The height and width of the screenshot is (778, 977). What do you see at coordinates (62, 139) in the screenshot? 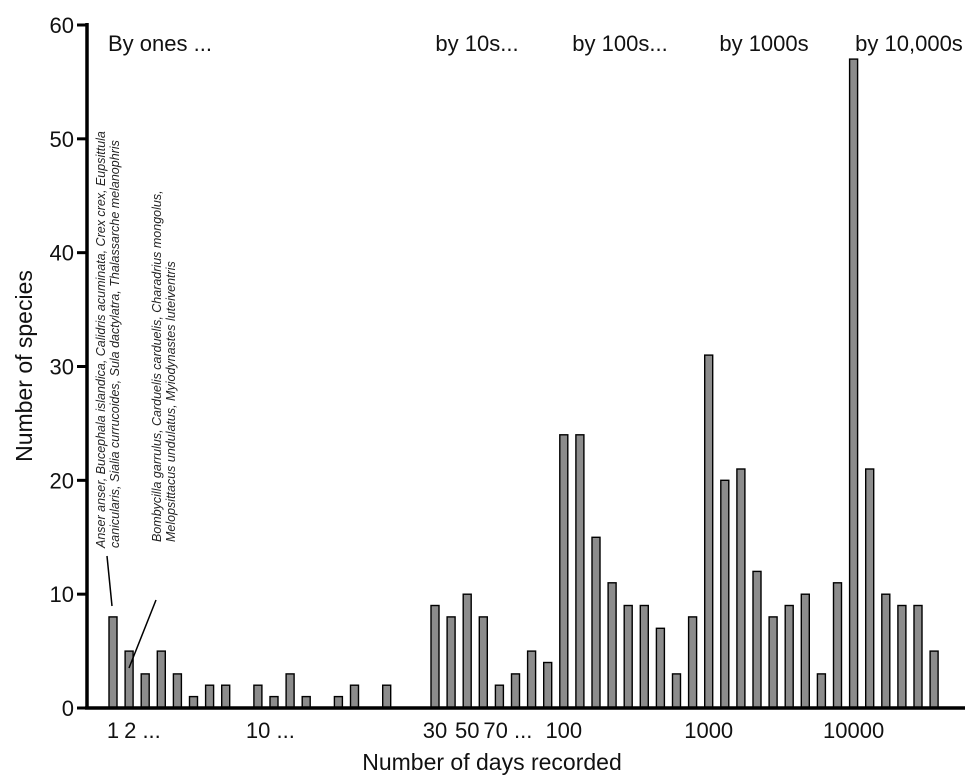
I see `y-tick-label: 50` at bounding box center [62, 139].